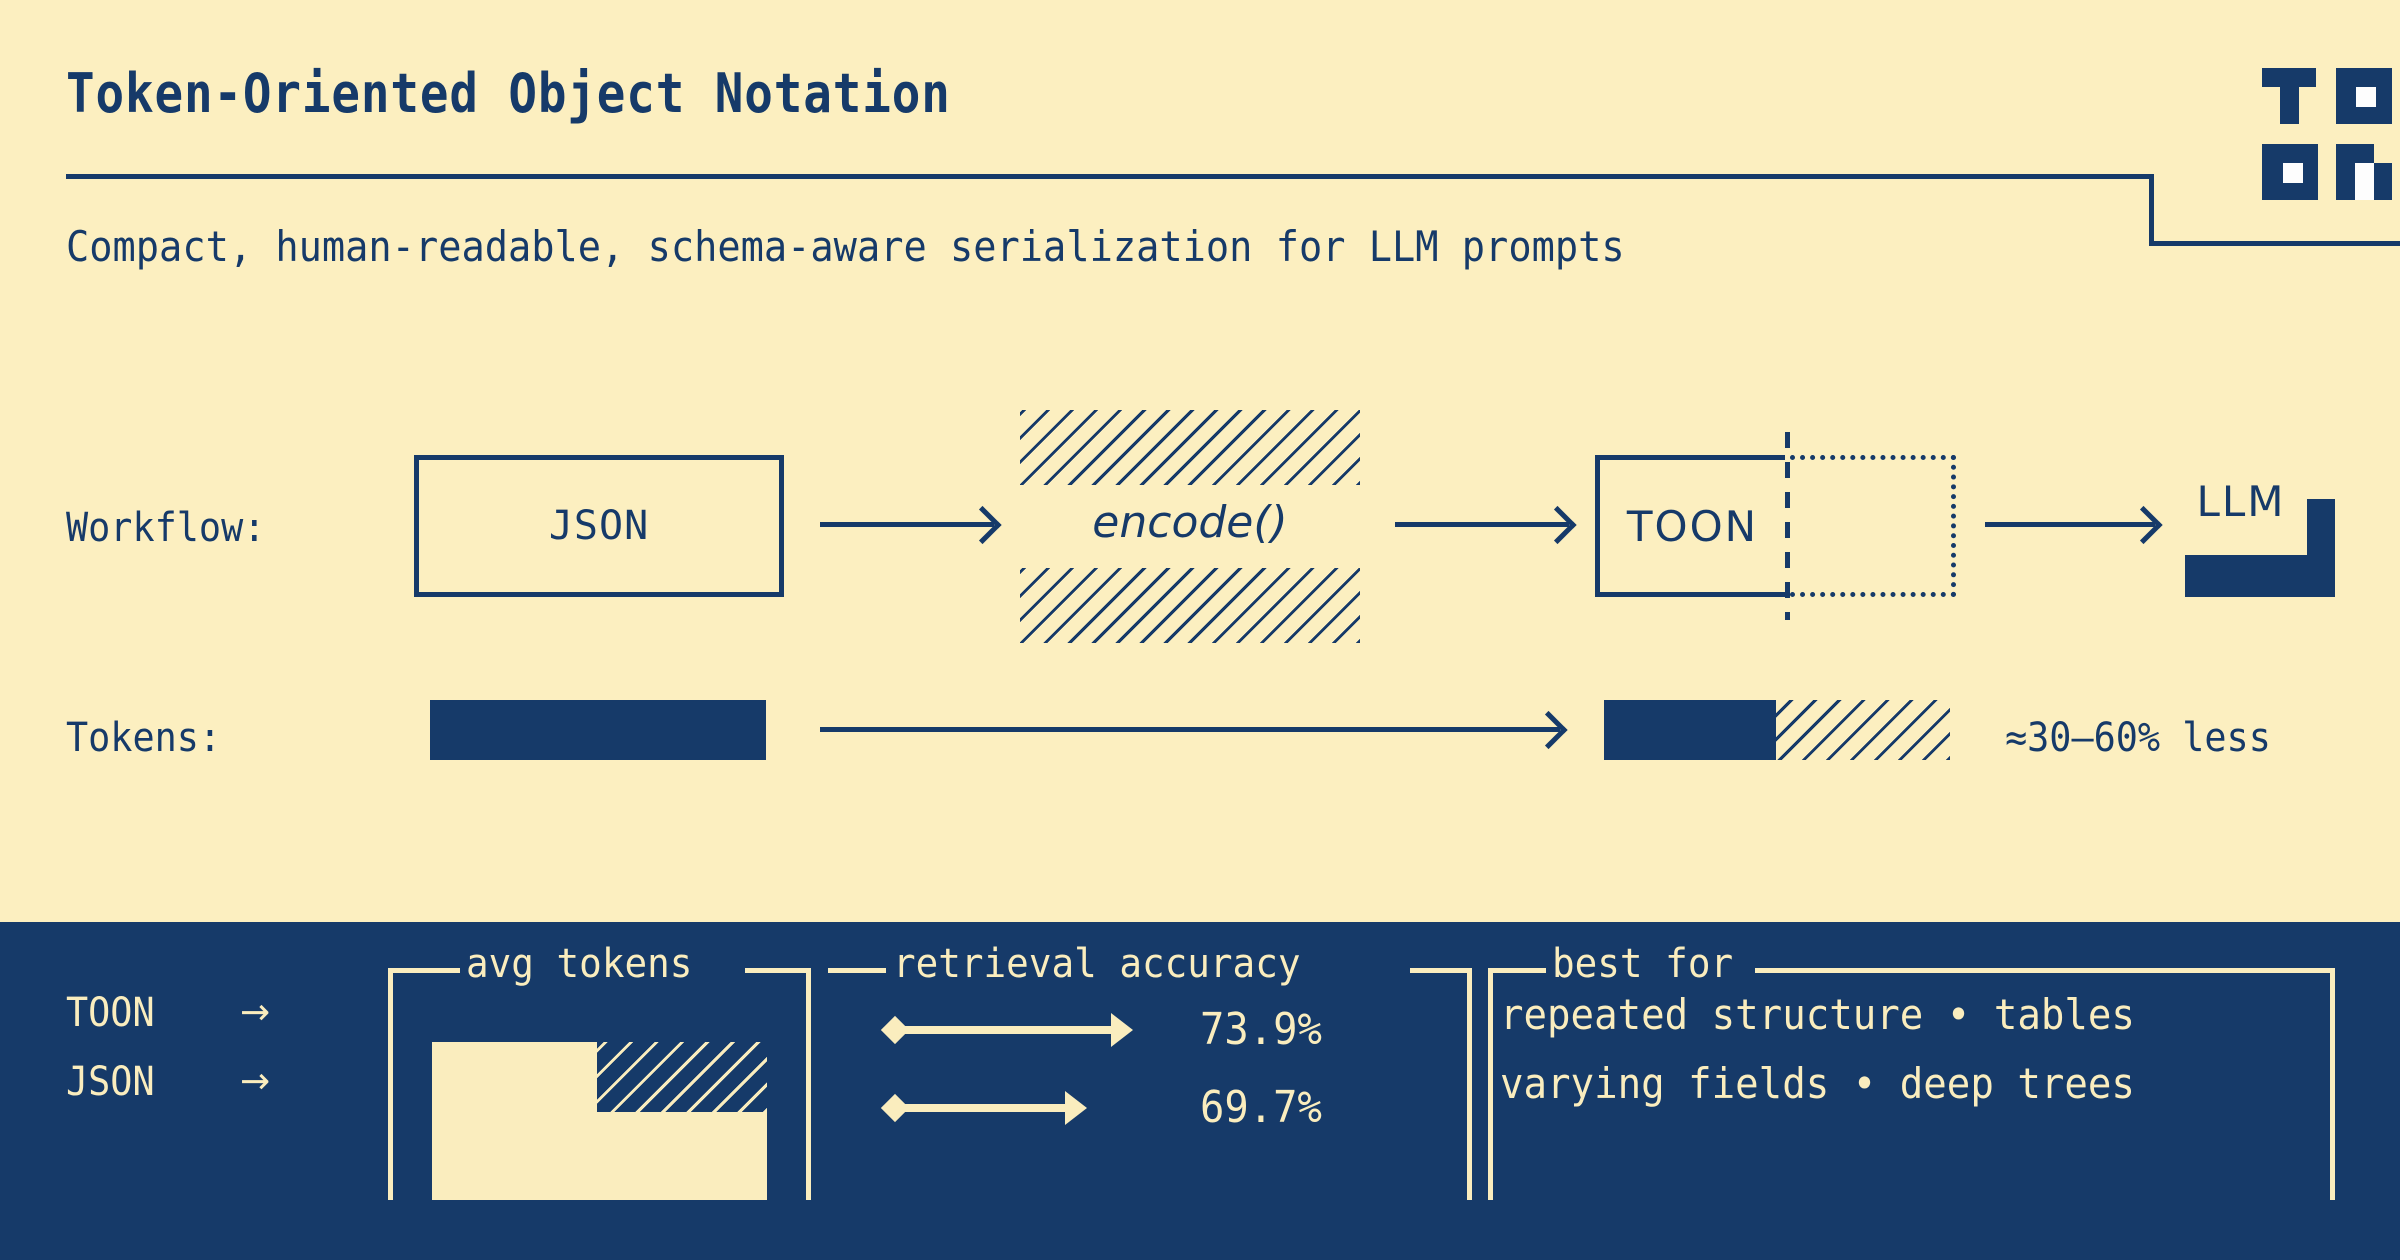 The image size is (2400, 1260). I want to click on workflow-step-toon: TOON, so click(1690, 526).